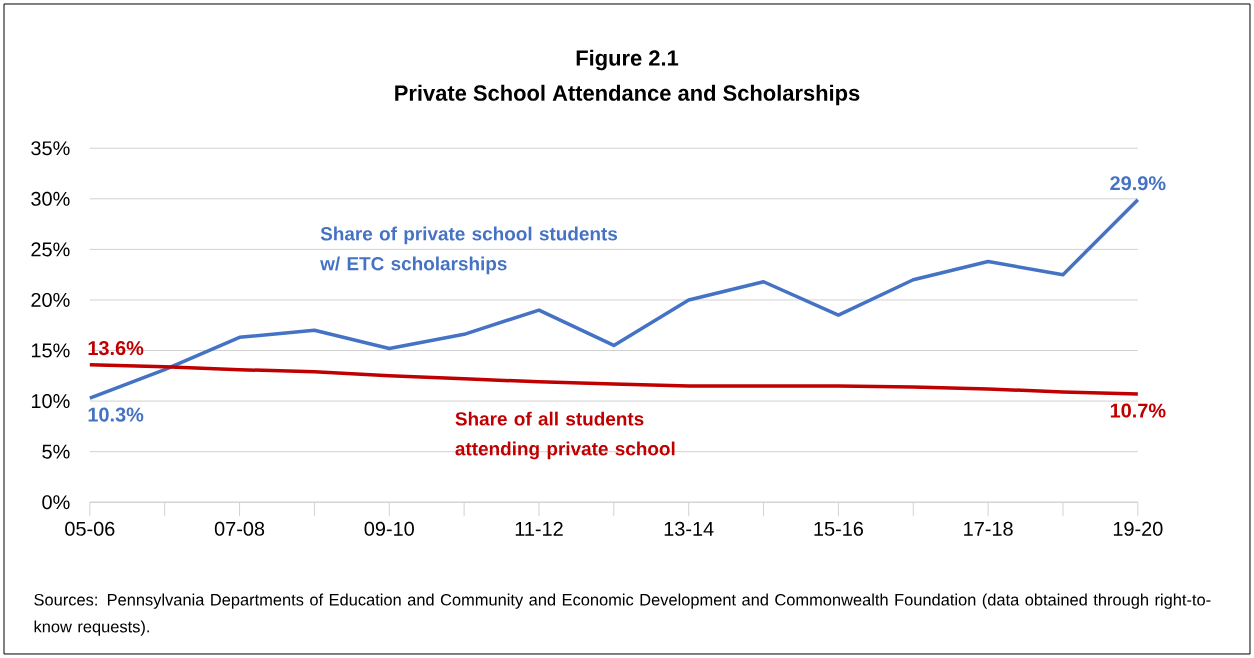 The image size is (1254, 658). Describe the element at coordinates (988, 528) in the screenshot. I see `x-tick-label: 17-18` at that location.